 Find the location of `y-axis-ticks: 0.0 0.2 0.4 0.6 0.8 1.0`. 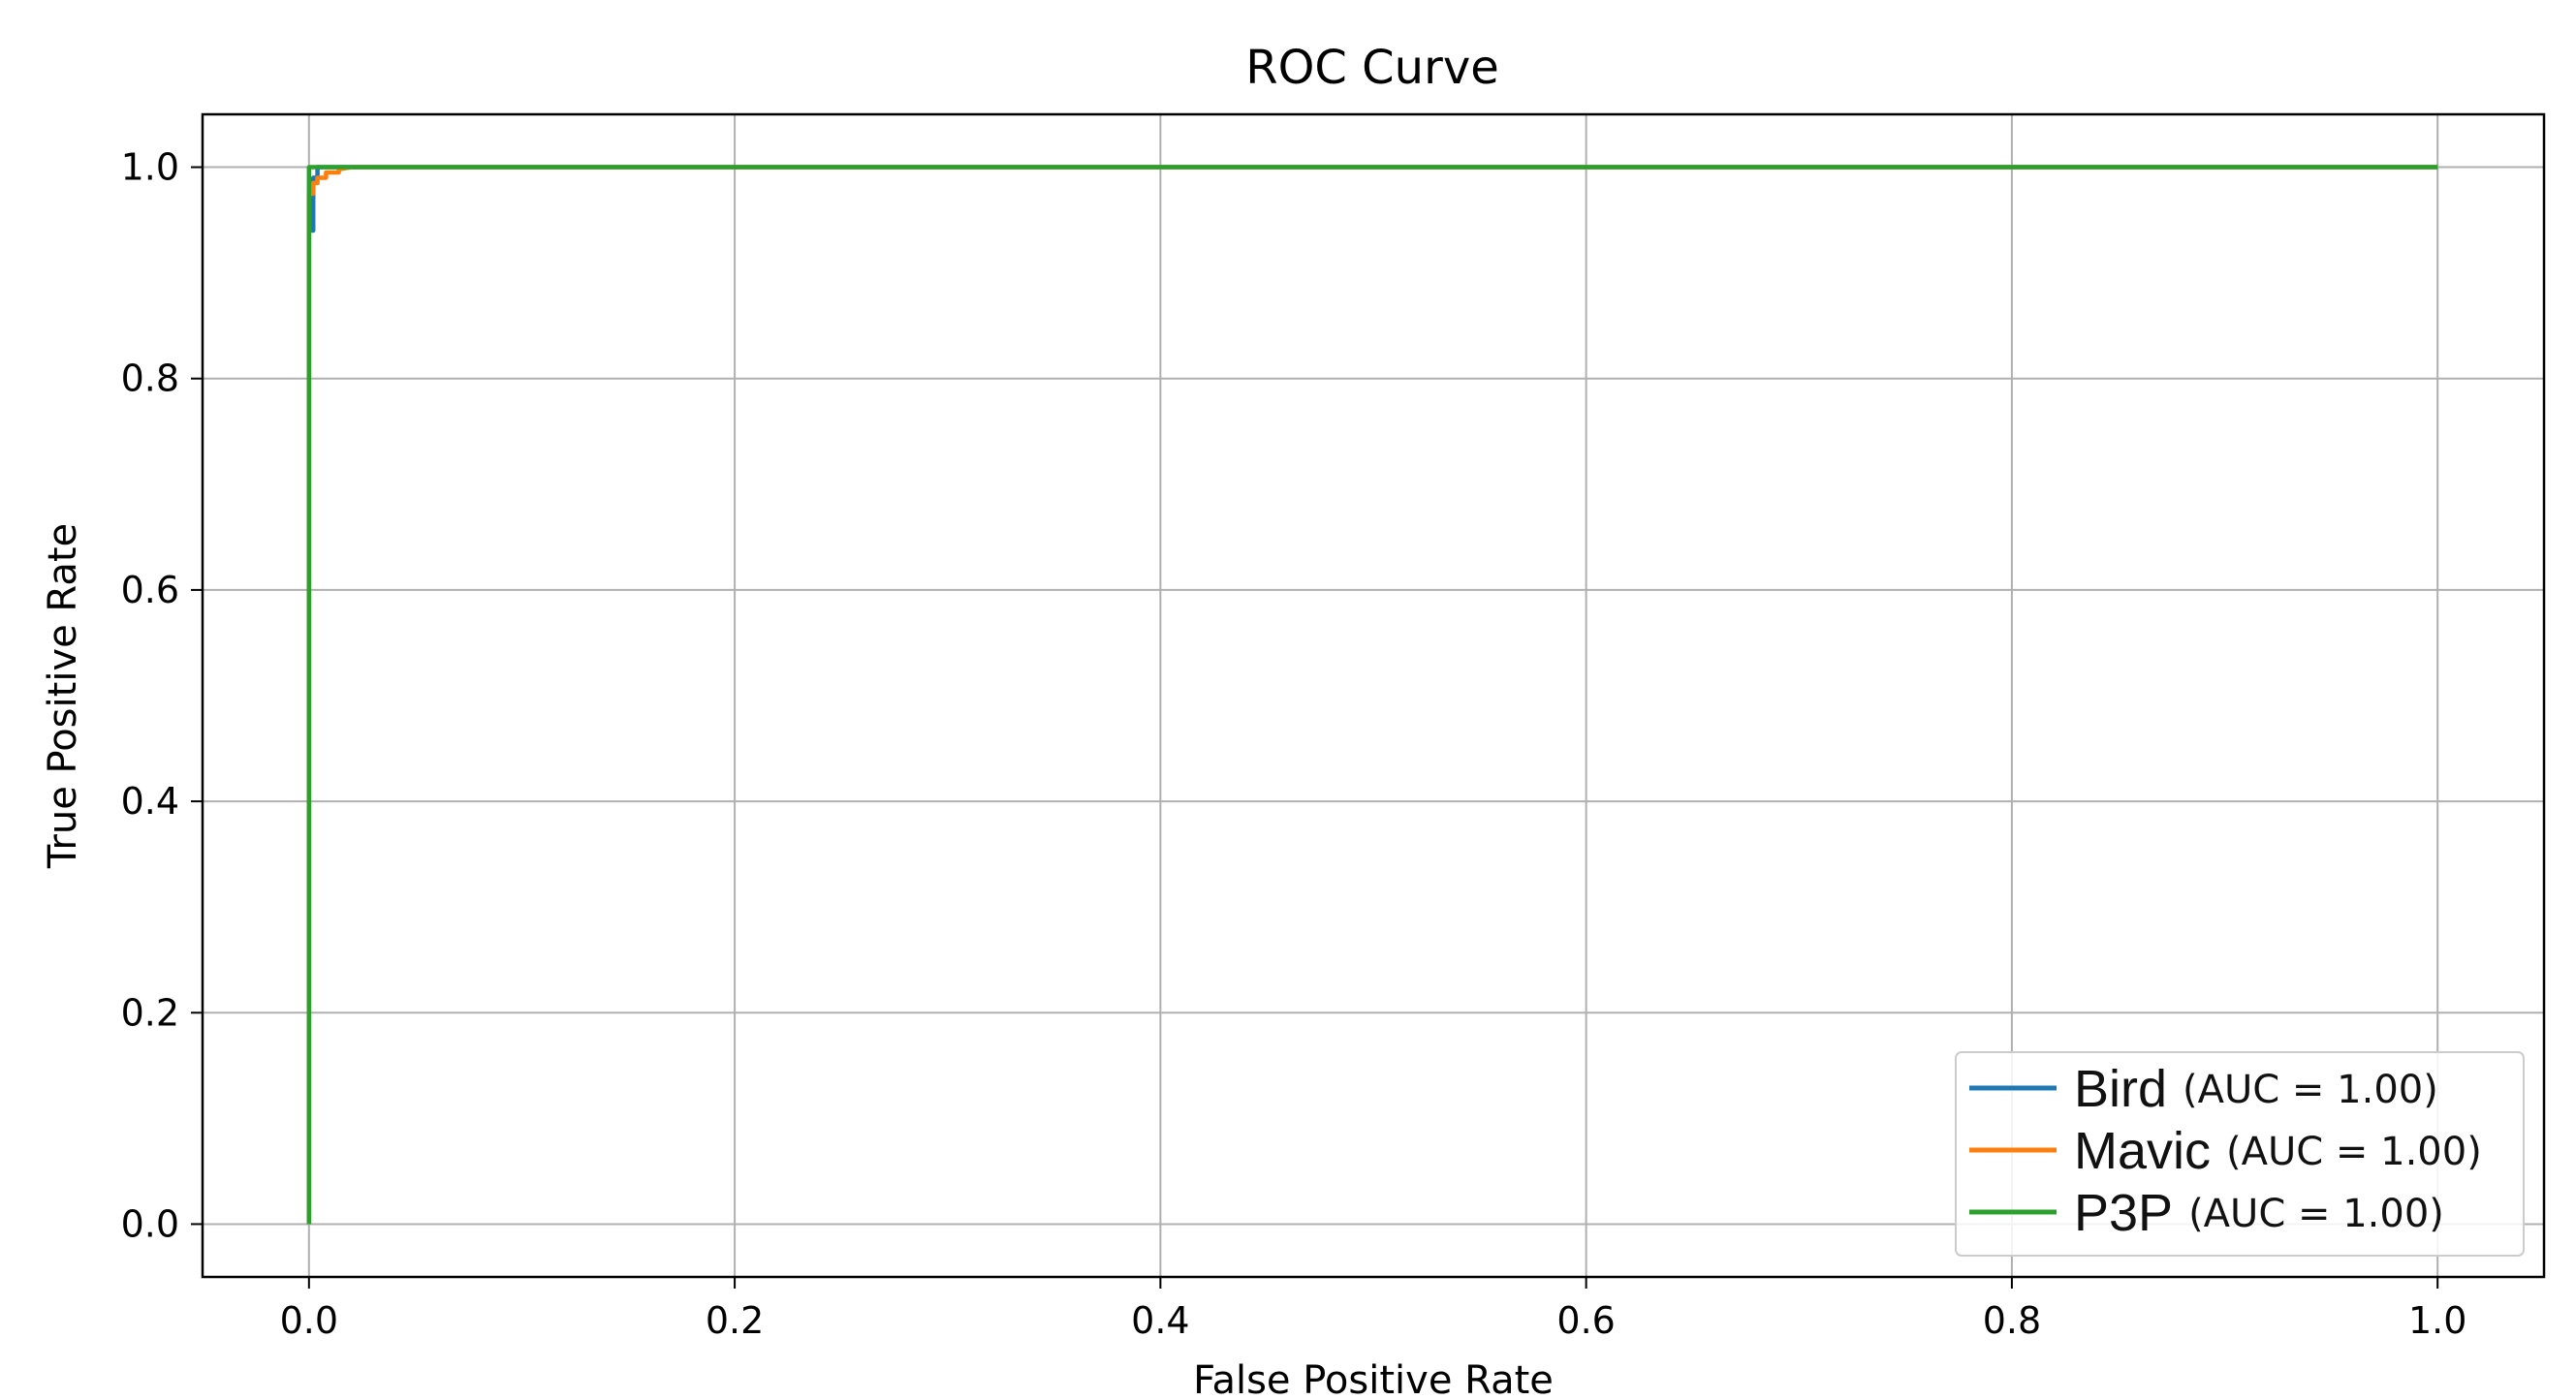

y-axis-ticks: 0.0 0.2 0.4 0.6 0.8 1.0 is located at coordinates (162, 695).